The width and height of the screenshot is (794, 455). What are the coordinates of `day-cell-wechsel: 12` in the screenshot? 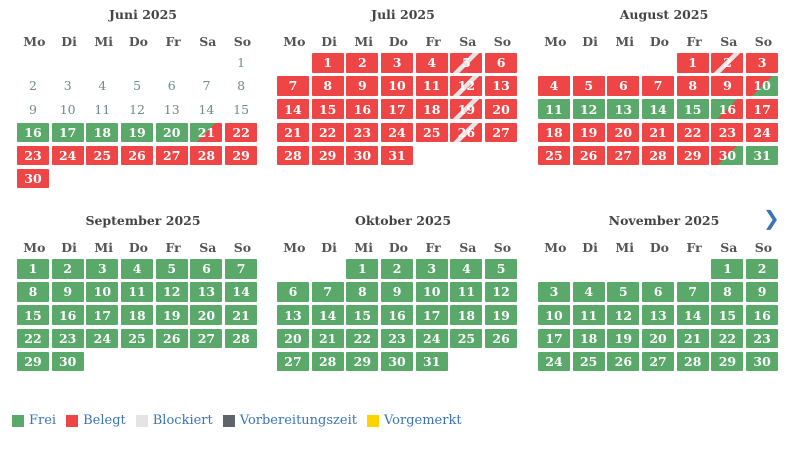 It's located at (466, 86).